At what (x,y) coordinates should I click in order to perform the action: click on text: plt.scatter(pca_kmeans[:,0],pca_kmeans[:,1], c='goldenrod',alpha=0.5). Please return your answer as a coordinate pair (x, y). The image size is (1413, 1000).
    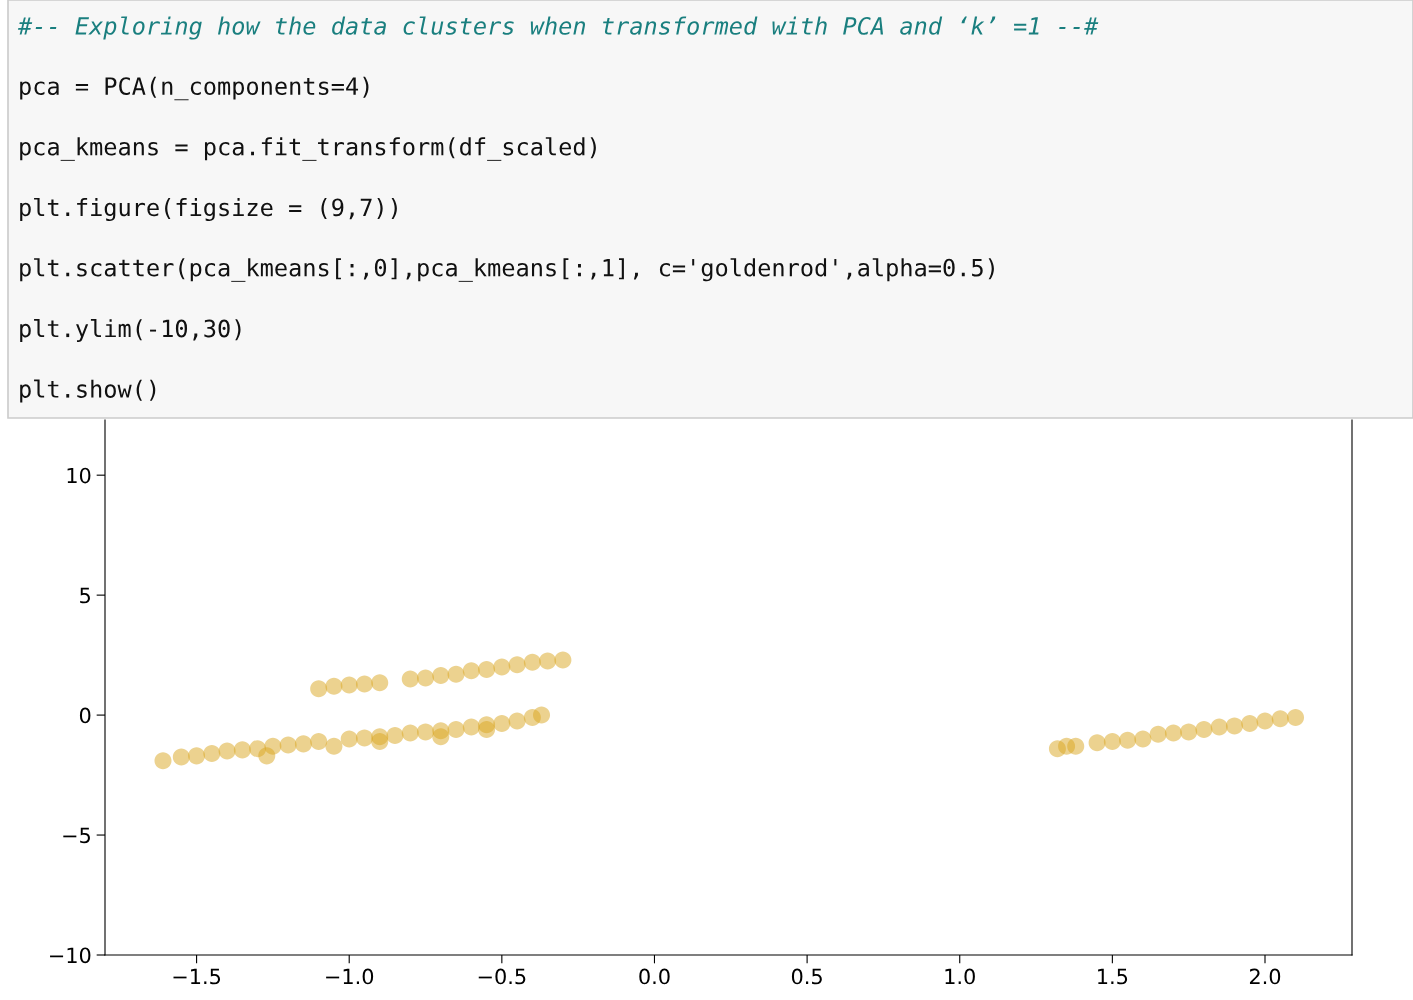
    Looking at the image, I should click on (507, 270).